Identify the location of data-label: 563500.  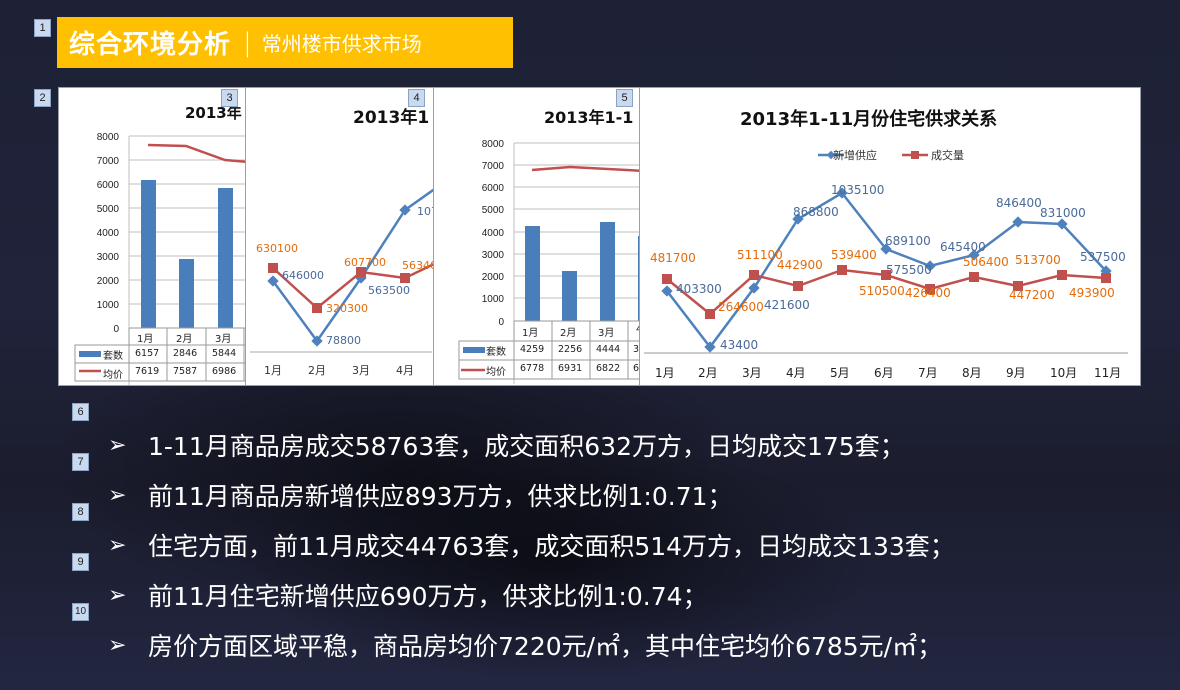
(389, 290).